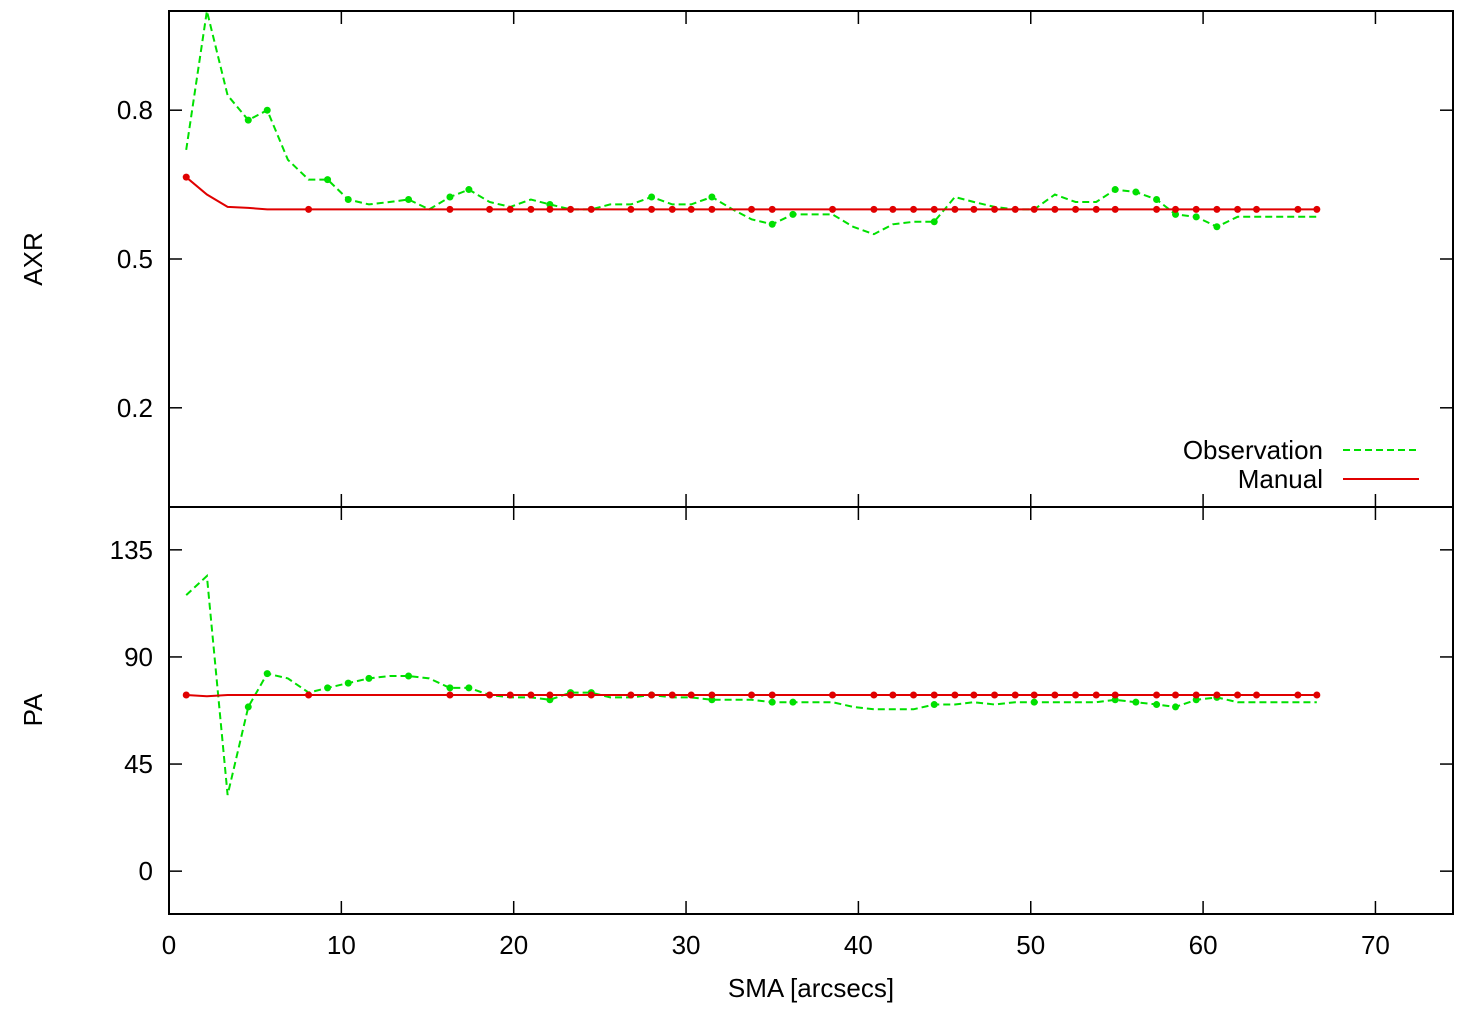 The width and height of the screenshot is (1475, 1015). What do you see at coordinates (138, 764) in the screenshot?
I see `y-tick-label: 45` at bounding box center [138, 764].